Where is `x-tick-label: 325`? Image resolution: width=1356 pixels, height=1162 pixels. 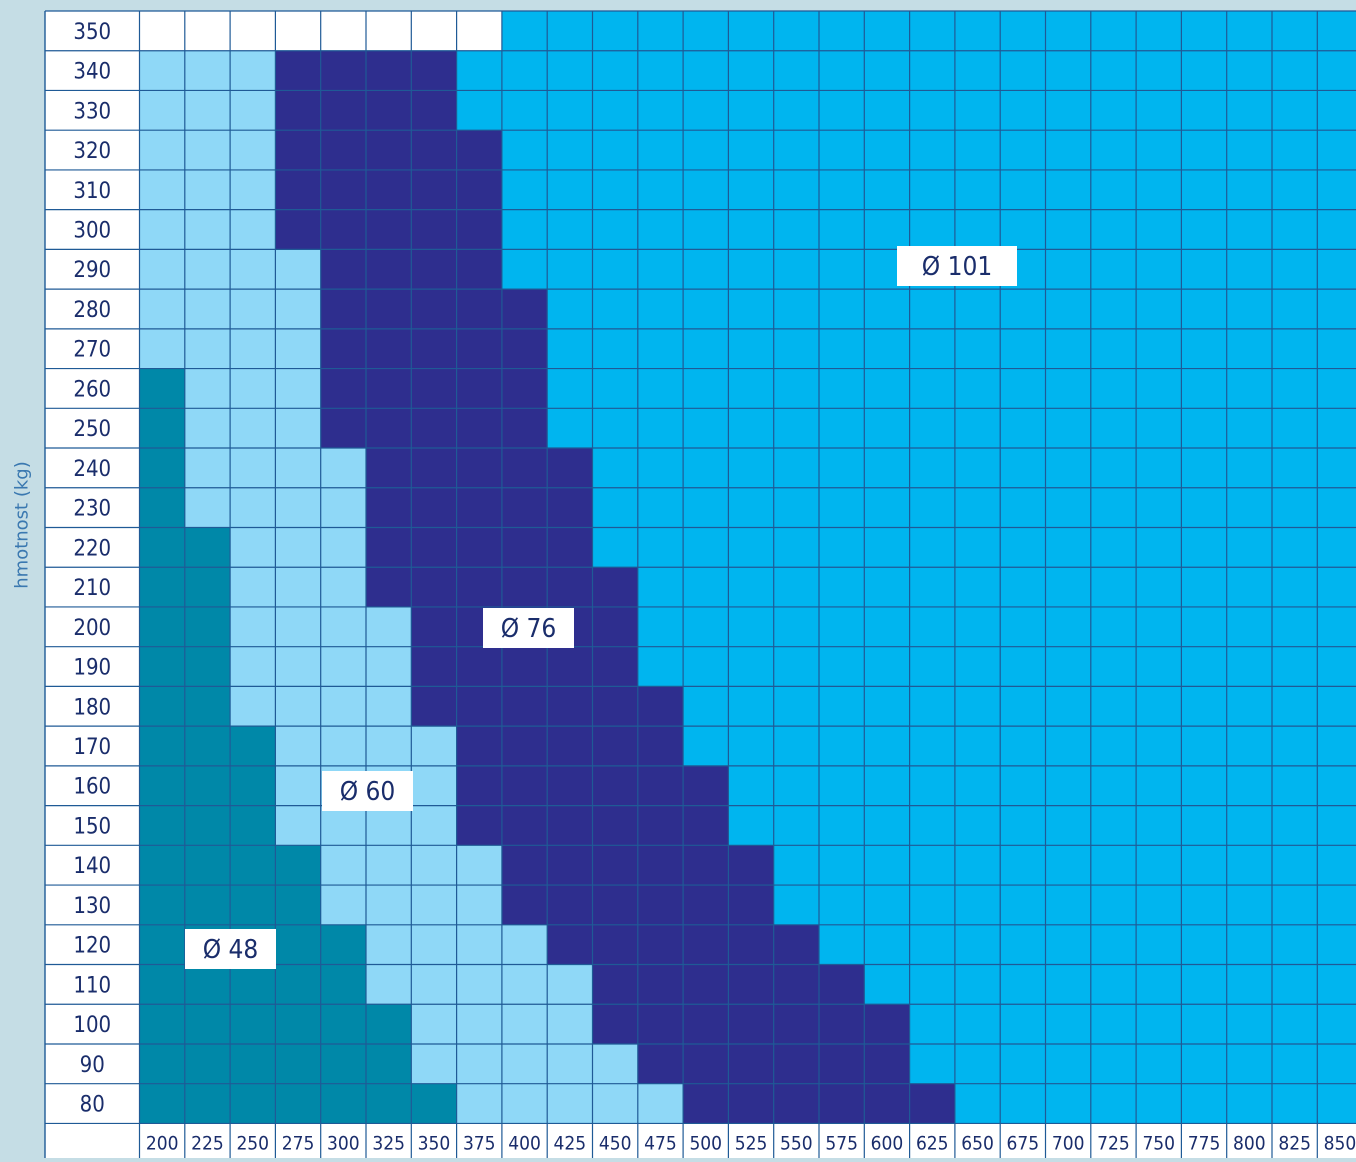 x-tick-label: 325 is located at coordinates (388, 1143).